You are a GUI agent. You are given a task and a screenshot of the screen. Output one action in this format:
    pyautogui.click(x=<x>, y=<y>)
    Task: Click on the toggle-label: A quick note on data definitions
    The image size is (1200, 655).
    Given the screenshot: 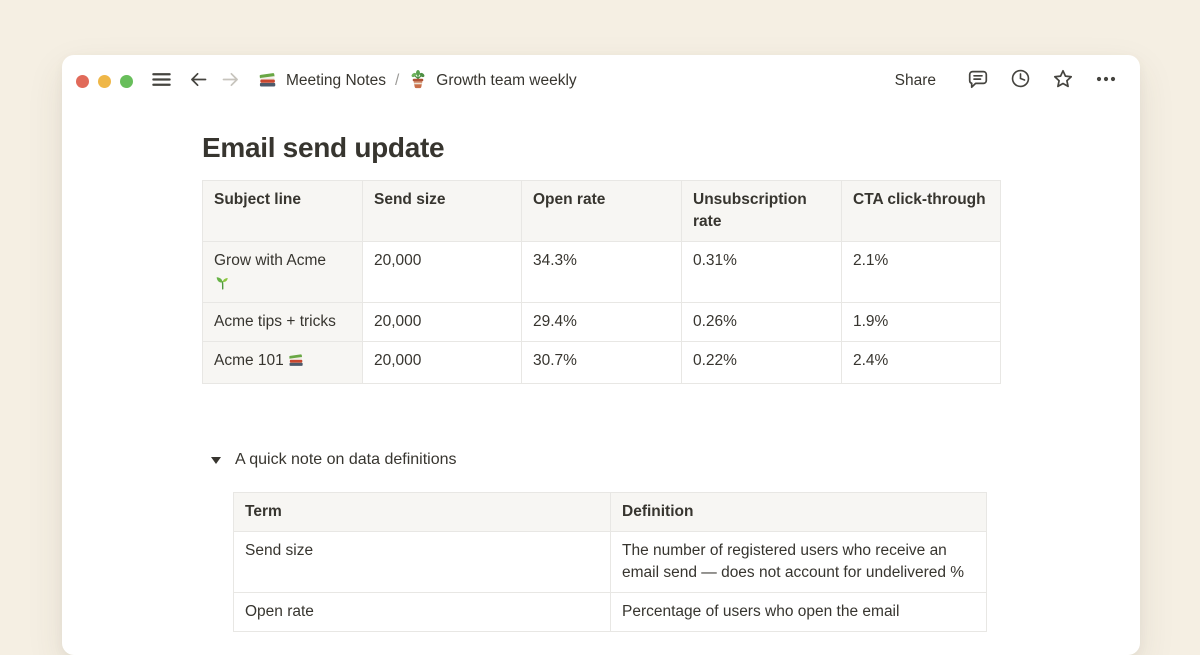 What is the action you would take?
    pyautogui.click(x=346, y=459)
    